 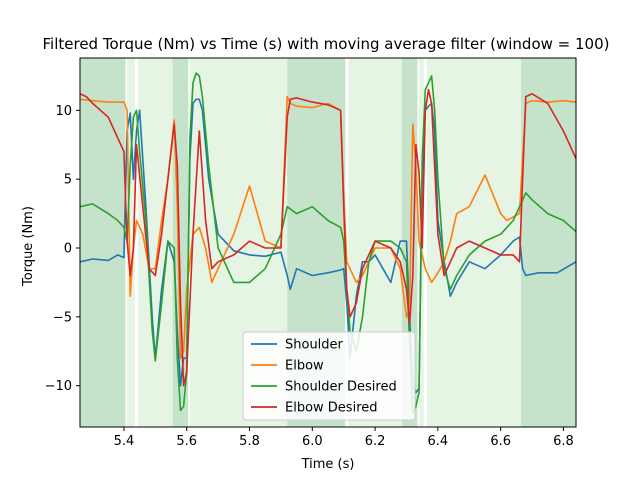 I want to click on x-tick-label: 6.4, so click(x=438, y=441).